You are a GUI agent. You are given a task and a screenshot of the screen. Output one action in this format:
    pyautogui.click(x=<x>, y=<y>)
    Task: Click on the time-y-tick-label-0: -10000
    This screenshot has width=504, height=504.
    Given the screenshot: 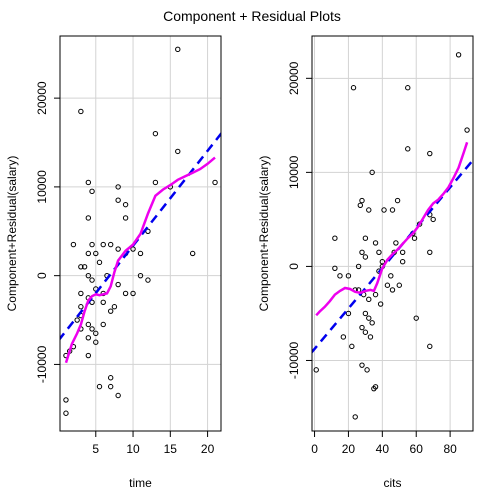 What is the action you would take?
    pyautogui.click(x=42, y=364)
    